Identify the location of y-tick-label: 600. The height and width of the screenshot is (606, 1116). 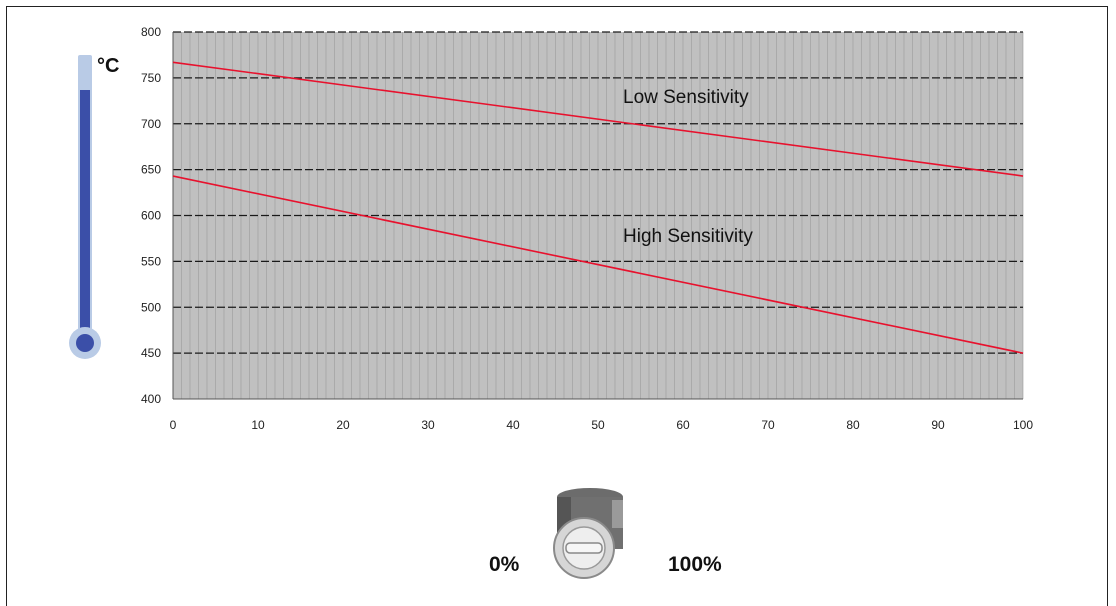
(151, 216).